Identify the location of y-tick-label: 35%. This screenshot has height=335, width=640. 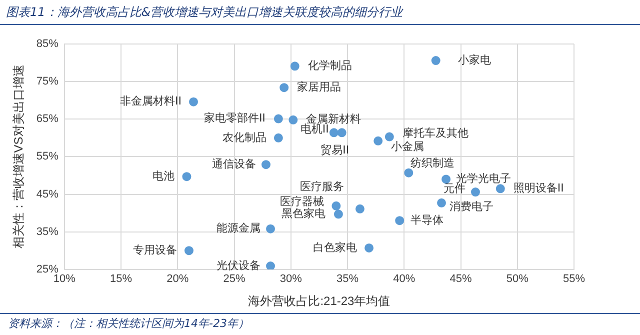
(47, 232).